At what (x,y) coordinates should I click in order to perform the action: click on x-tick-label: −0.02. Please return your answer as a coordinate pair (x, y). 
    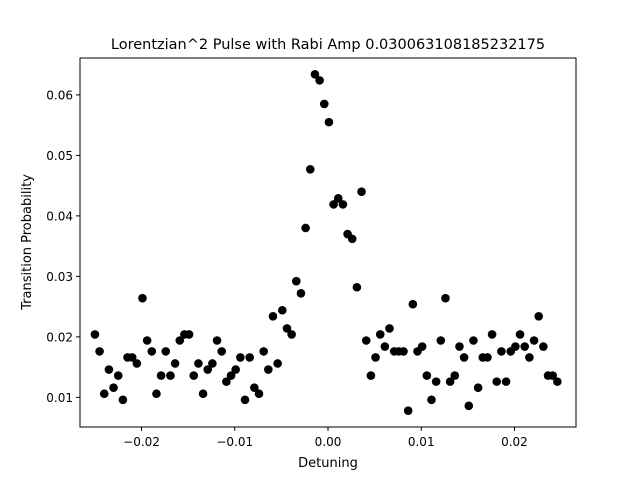
    Looking at the image, I should click on (141, 442).